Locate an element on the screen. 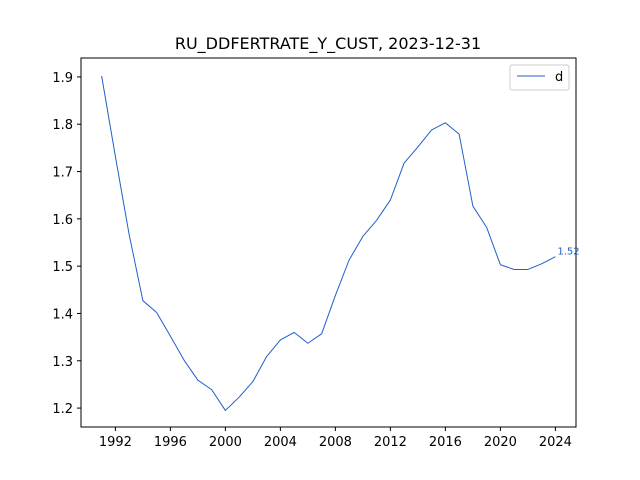 The height and width of the screenshot is (480, 640). series-end-label: 1.52 is located at coordinates (568, 252).